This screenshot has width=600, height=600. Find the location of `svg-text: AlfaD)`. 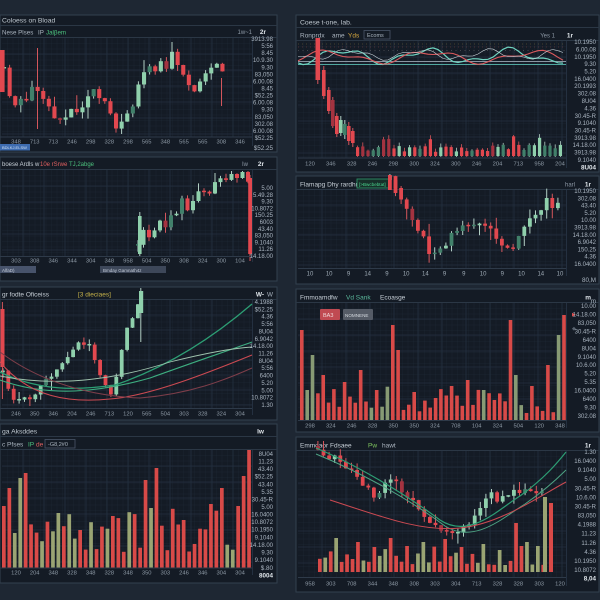

svg-text: AlfaD) is located at coordinates (8, 270).